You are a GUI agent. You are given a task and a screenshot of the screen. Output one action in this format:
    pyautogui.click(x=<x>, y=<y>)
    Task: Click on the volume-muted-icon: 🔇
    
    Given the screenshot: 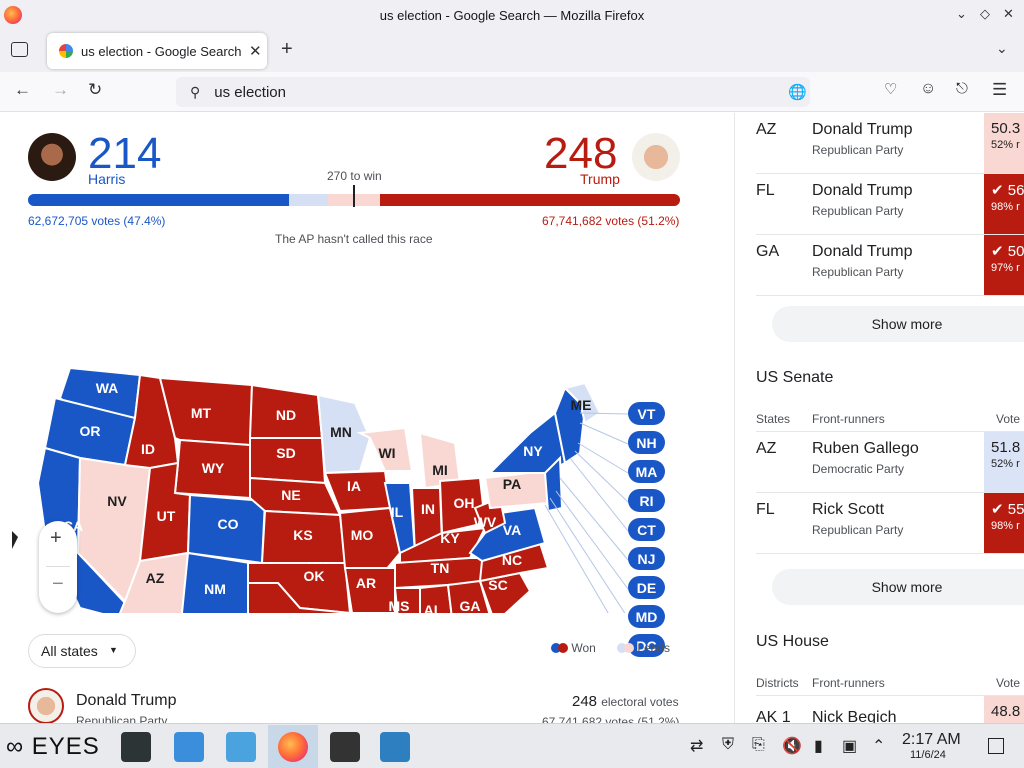 What is the action you would take?
    pyautogui.click(x=792, y=746)
    